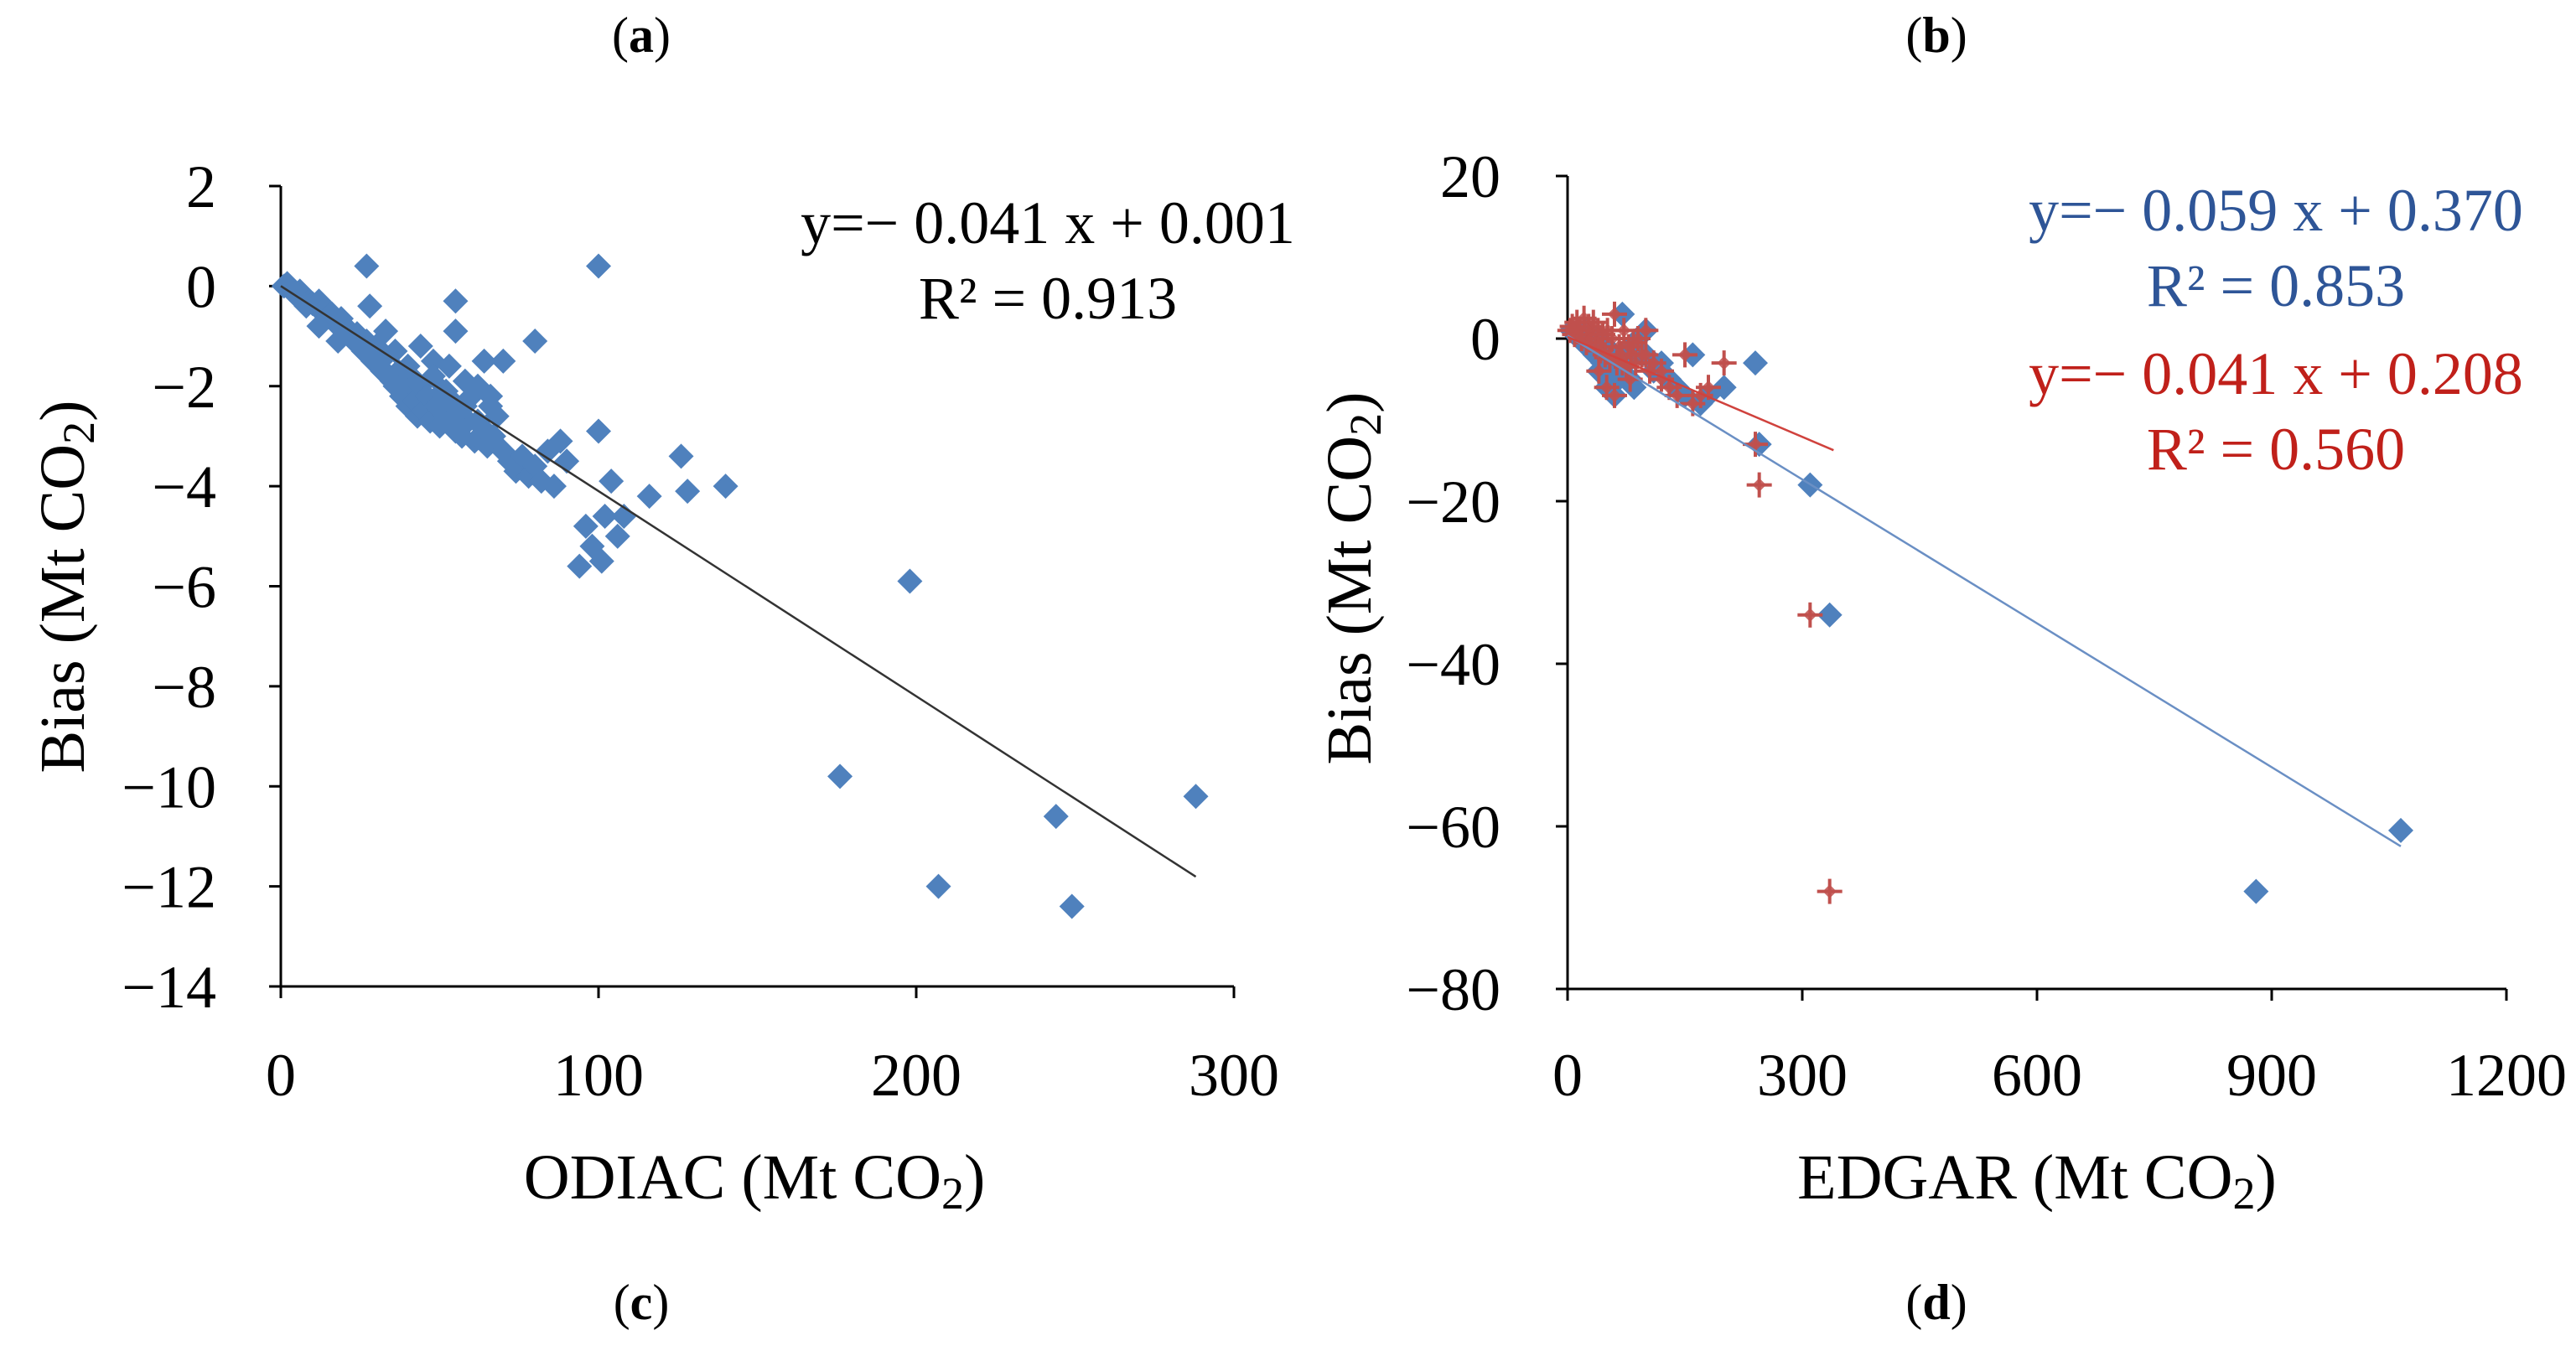  Describe the element at coordinates (2276, 210) in the screenshot. I see `regression-equation: y=− 0.059 x + 0.370` at that location.